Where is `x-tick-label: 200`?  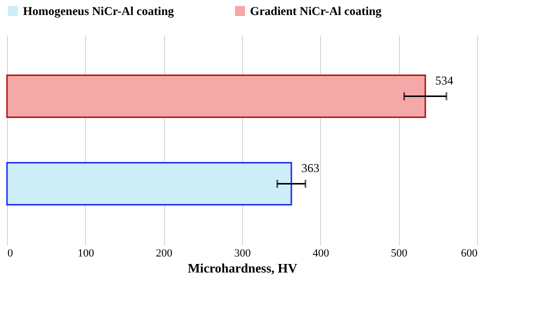 x-tick-label: 200 is located at coordinates (164, 254).